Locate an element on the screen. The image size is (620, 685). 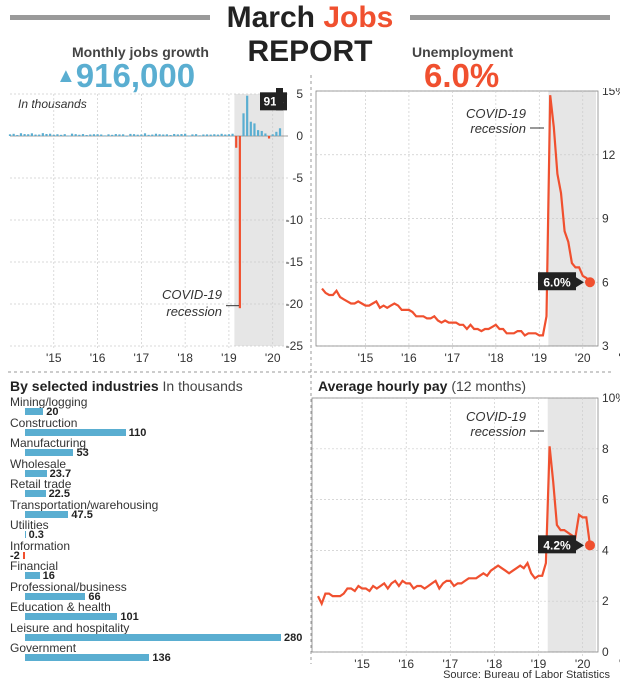
industry-value: 280 is located at coordinates (293, 637).